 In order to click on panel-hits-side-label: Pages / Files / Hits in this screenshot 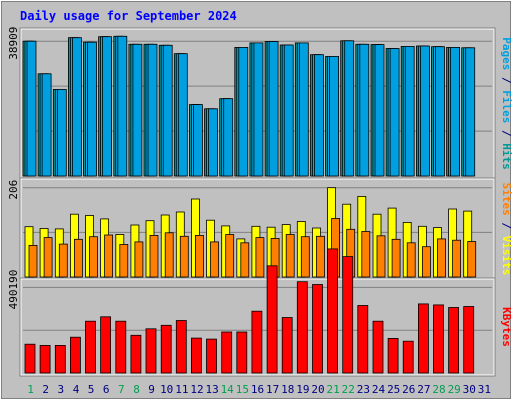, I will do `click(506, 103)`.